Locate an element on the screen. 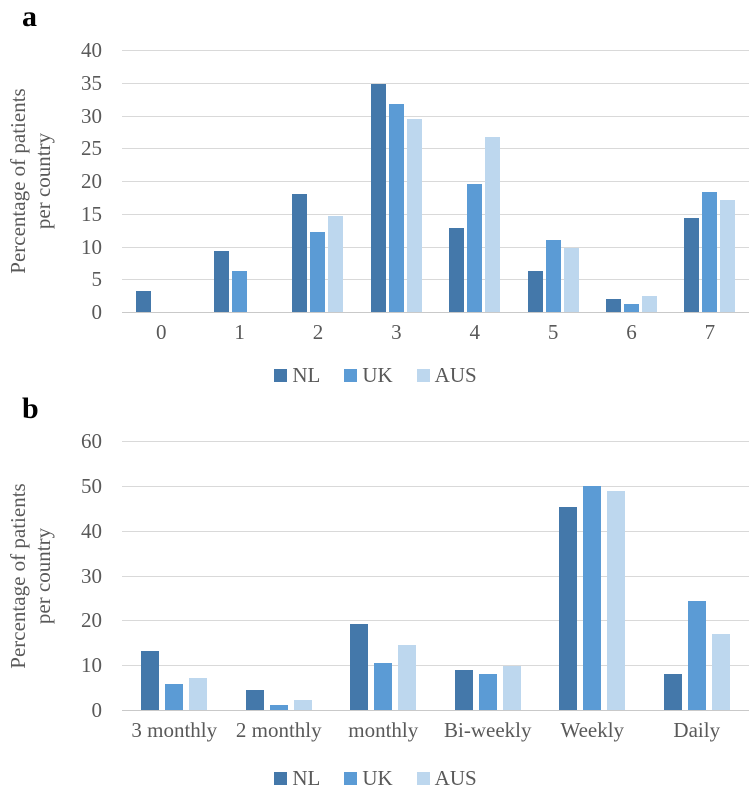  bar-uk-3-monthly is located at coordinates (174, 697).